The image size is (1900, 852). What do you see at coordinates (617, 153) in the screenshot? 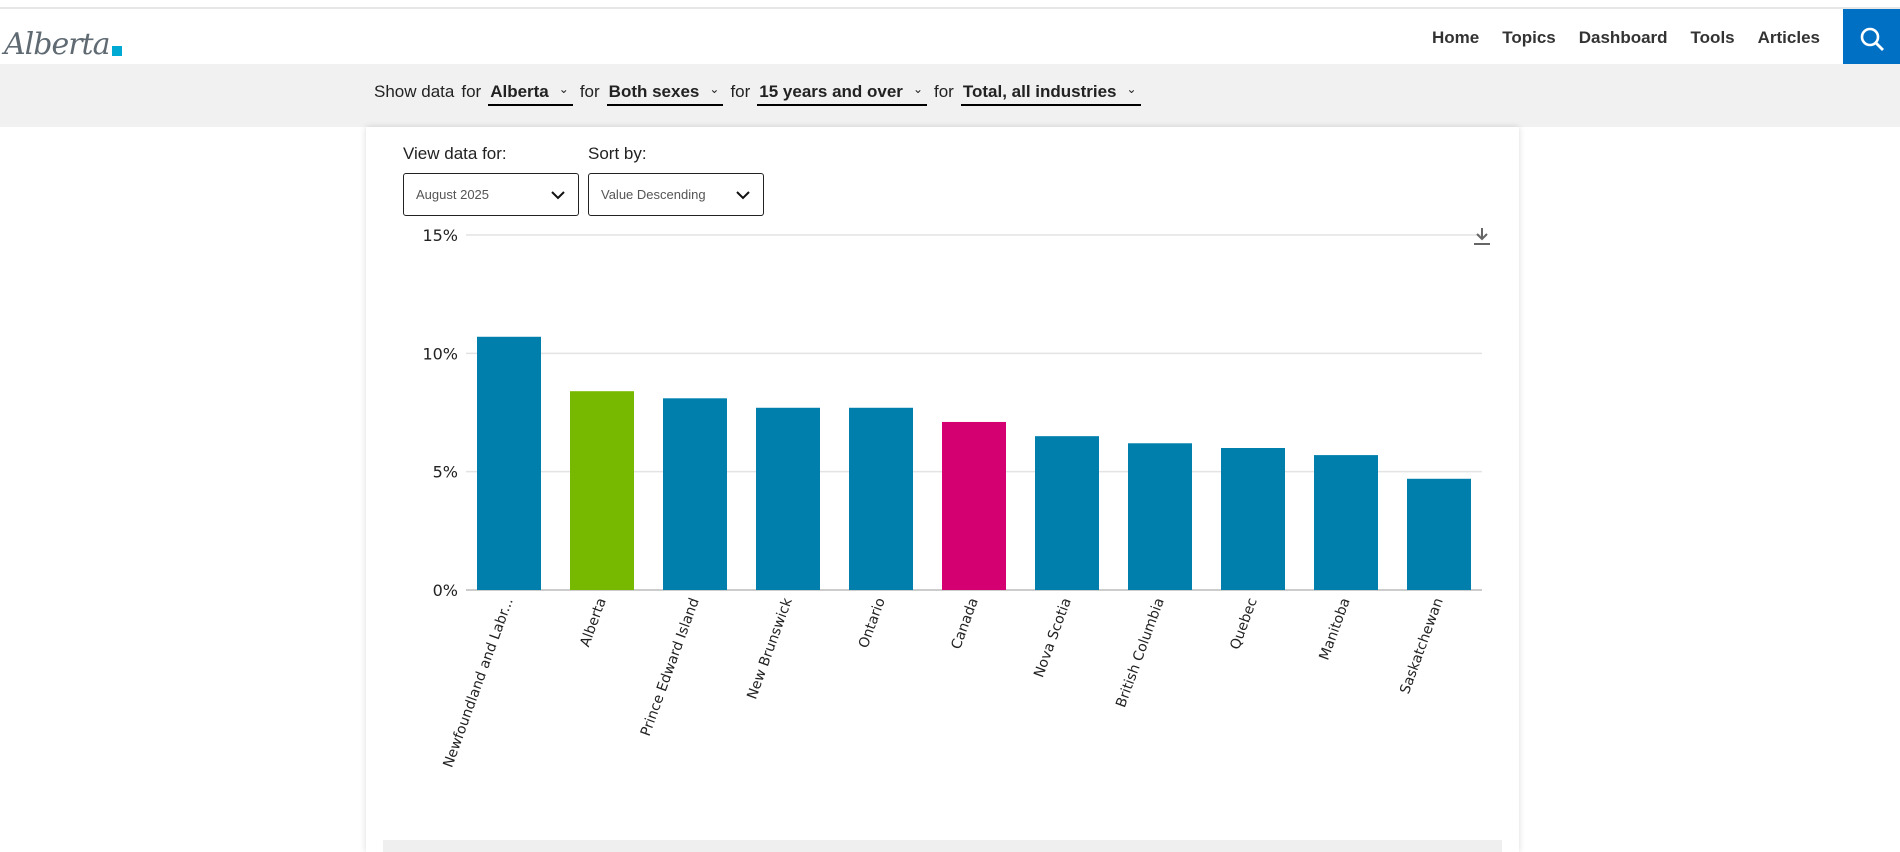
I see `sort-by-label: Sort by:` at bounding box center [617, 153].